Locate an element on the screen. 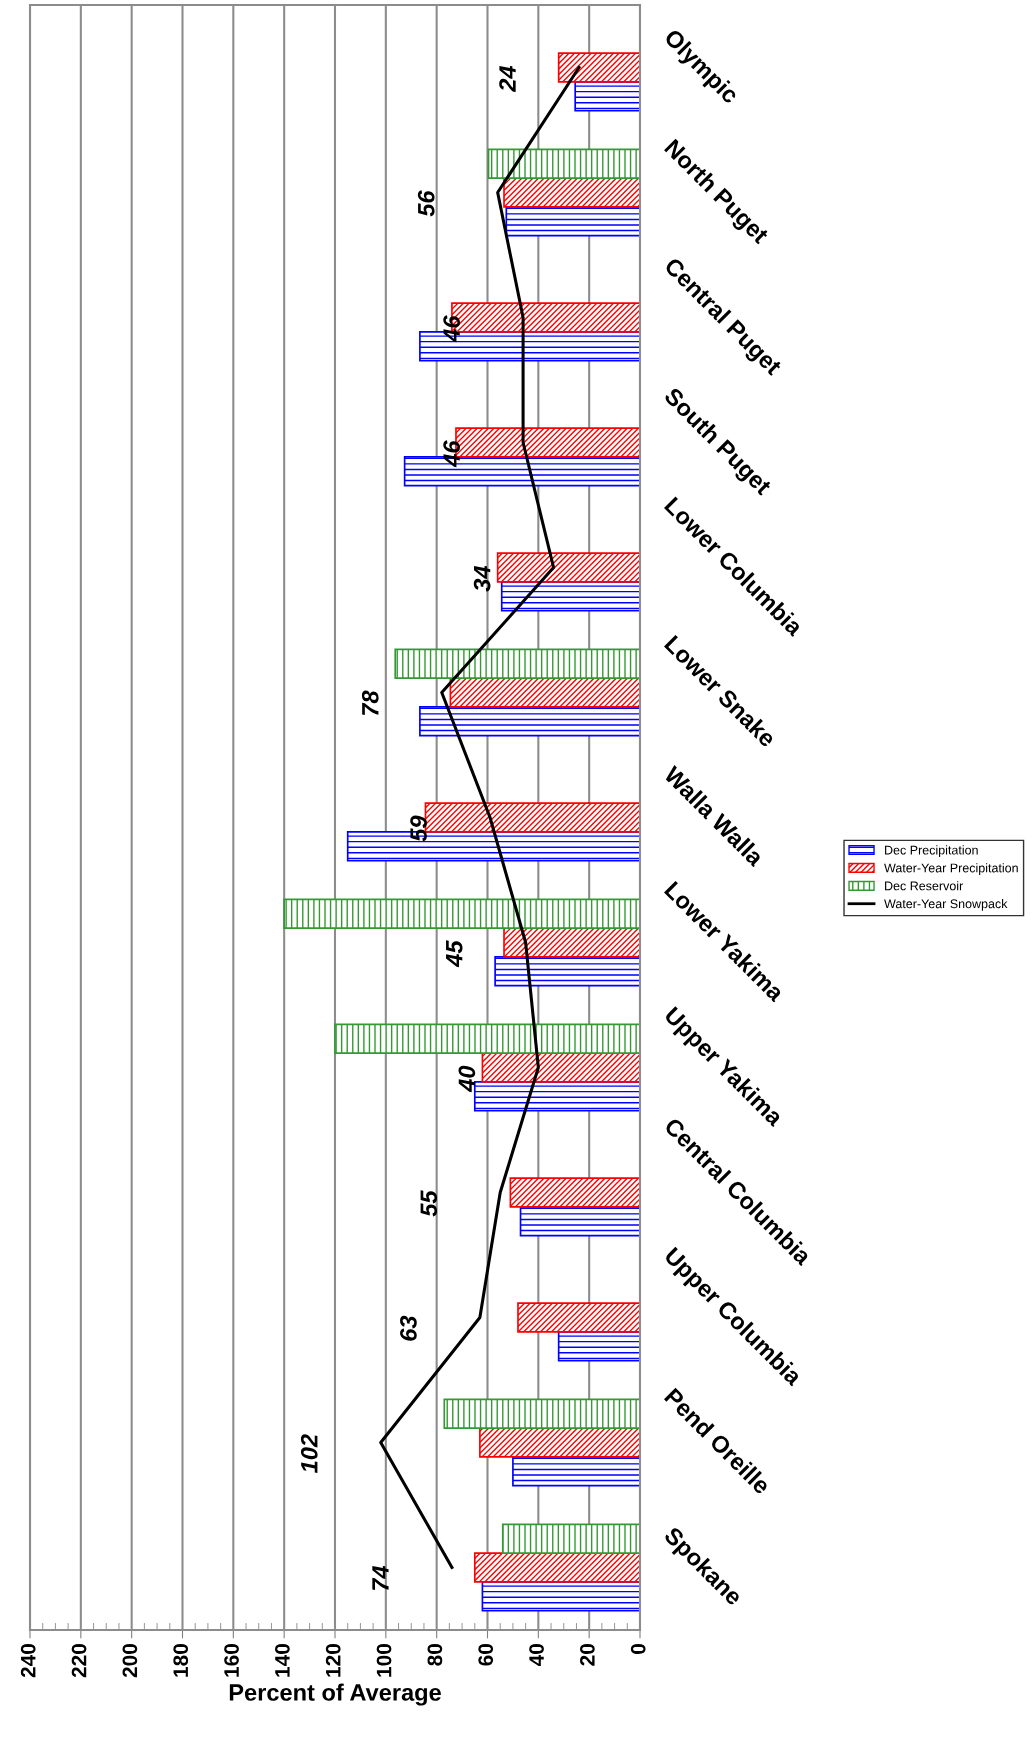  x-tick-label: 140 is located at coordinates (282, 1660).